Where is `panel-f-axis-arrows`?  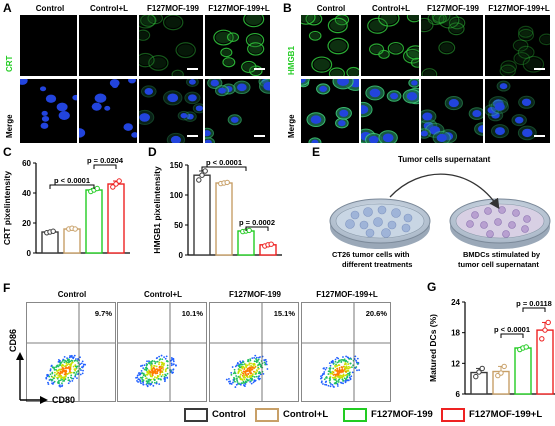 panel-f-axis-arrows is located at coordinates (32, 378).